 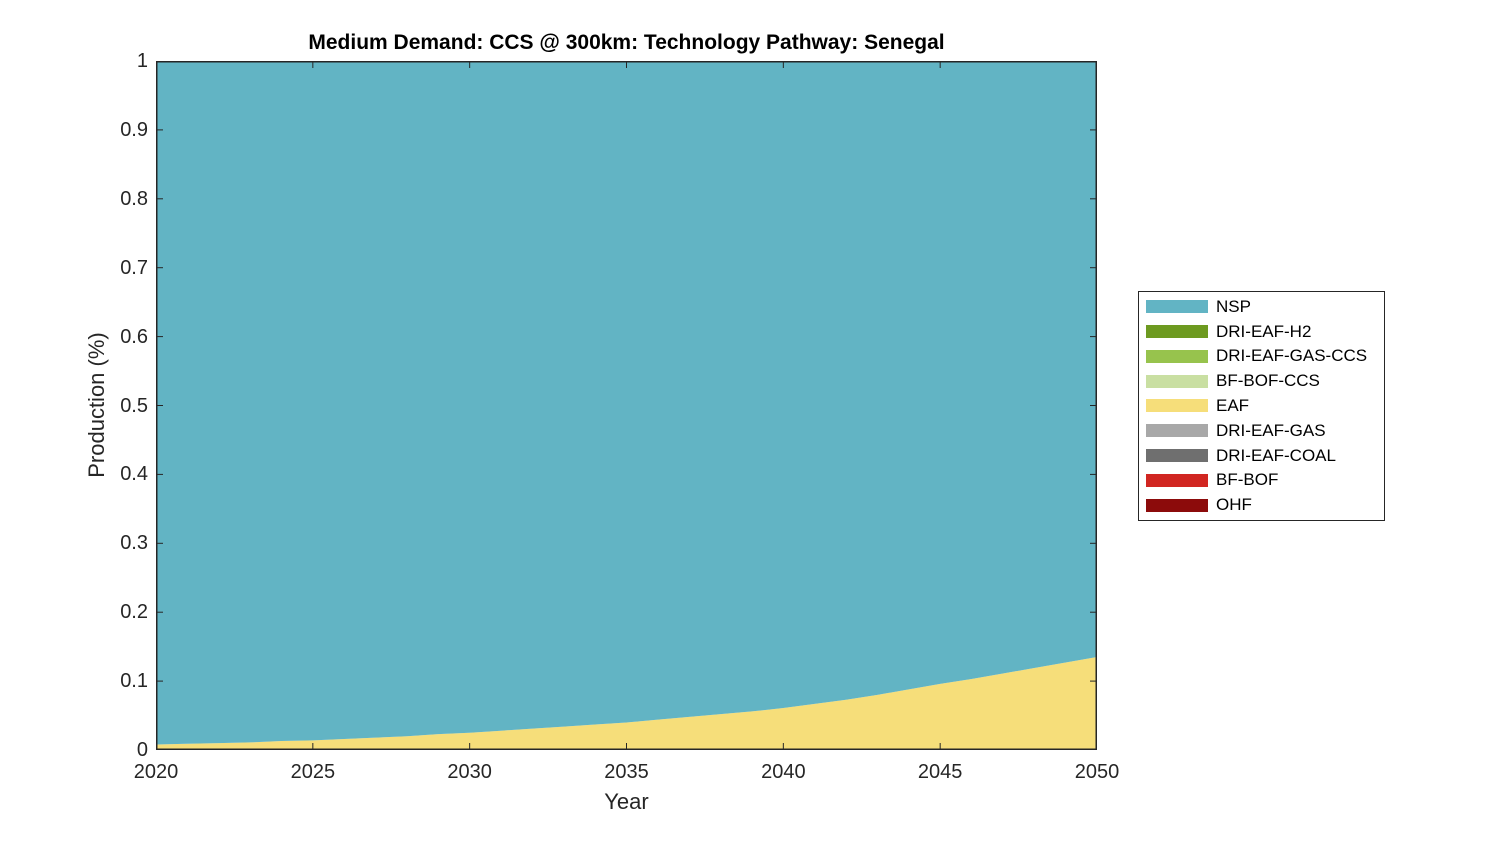 What do you see at coordinates (313, 772) in the screenshot?
I see `x-tick-label: 2025` at bounding box center [313, 772].